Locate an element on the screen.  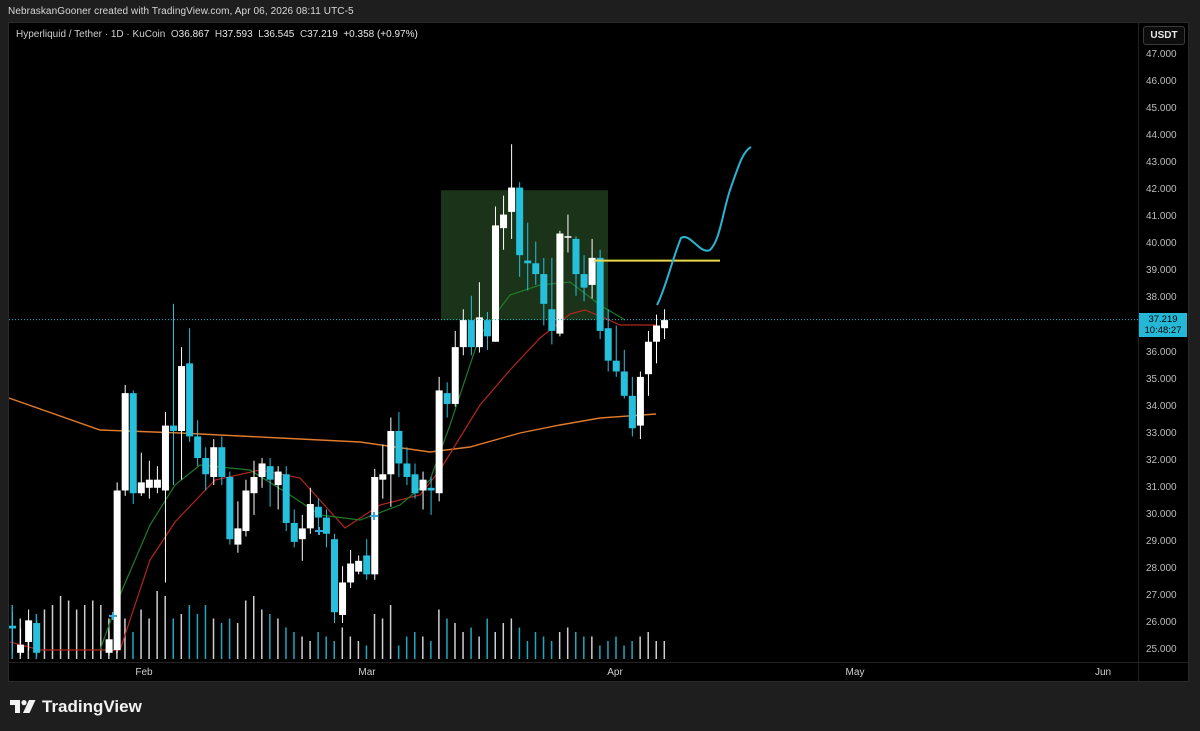
price-tick: 25.000 is located at coordinates (1161, 650).